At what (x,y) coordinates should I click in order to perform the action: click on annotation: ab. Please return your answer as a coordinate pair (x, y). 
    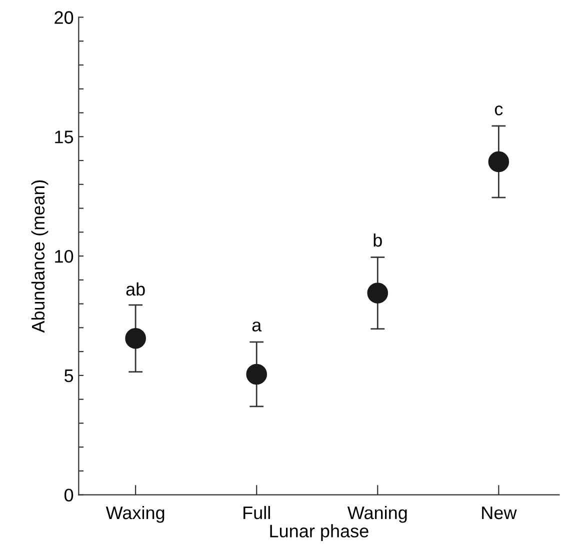
    Looking at the image, I should click on (135, 289).